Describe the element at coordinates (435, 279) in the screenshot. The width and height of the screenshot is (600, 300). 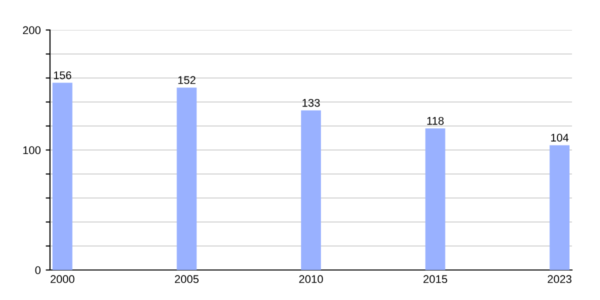
I see `x-tick-label: 2015` at that location.